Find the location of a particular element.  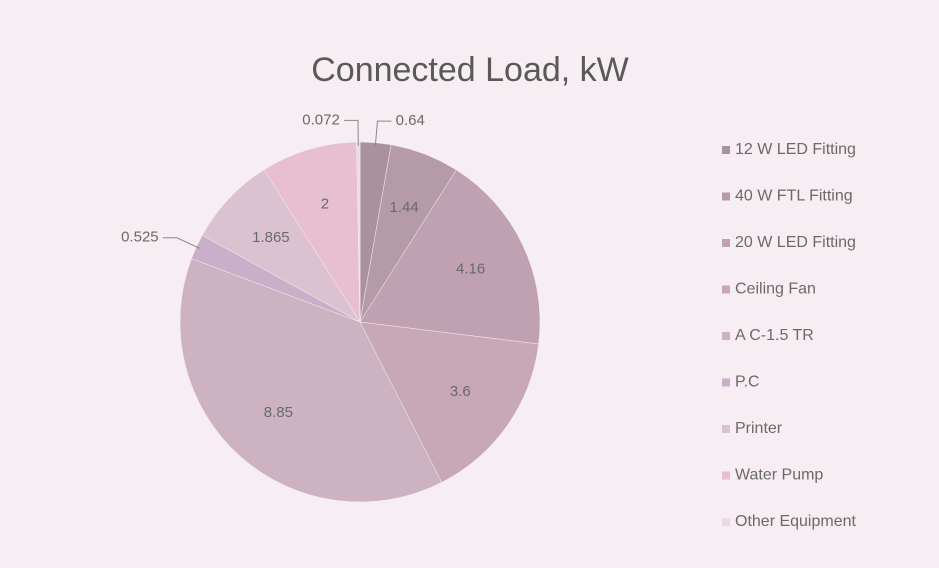

data-label: 4.16 is located at coordinates (470, 269).